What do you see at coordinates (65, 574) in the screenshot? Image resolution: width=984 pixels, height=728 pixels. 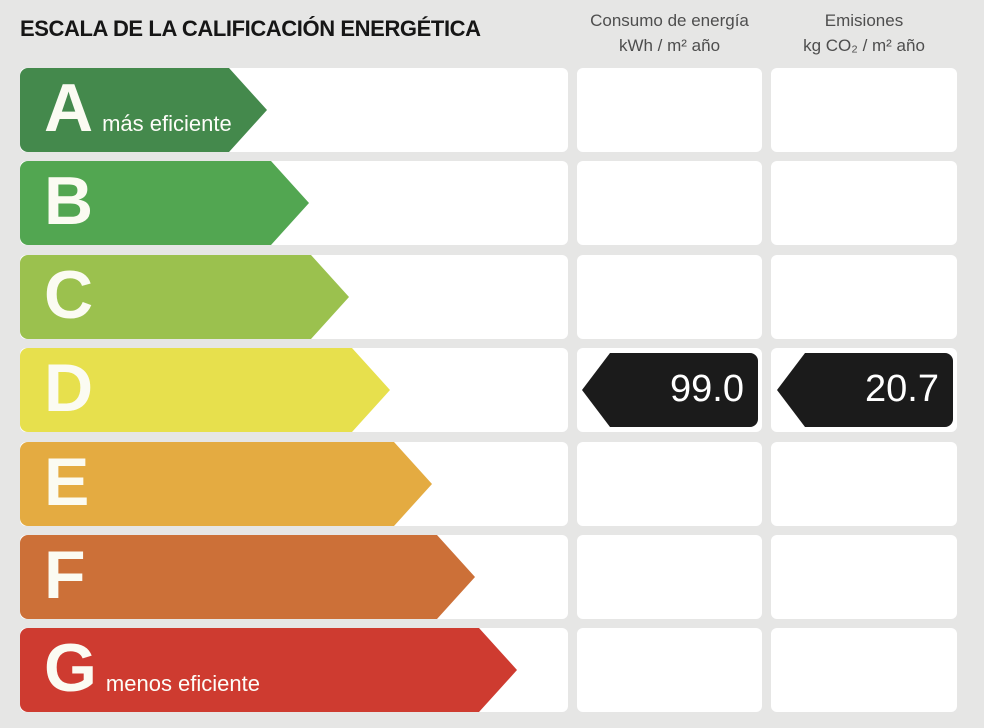 I see `band-letter: F` at bounding box center [65, 574].